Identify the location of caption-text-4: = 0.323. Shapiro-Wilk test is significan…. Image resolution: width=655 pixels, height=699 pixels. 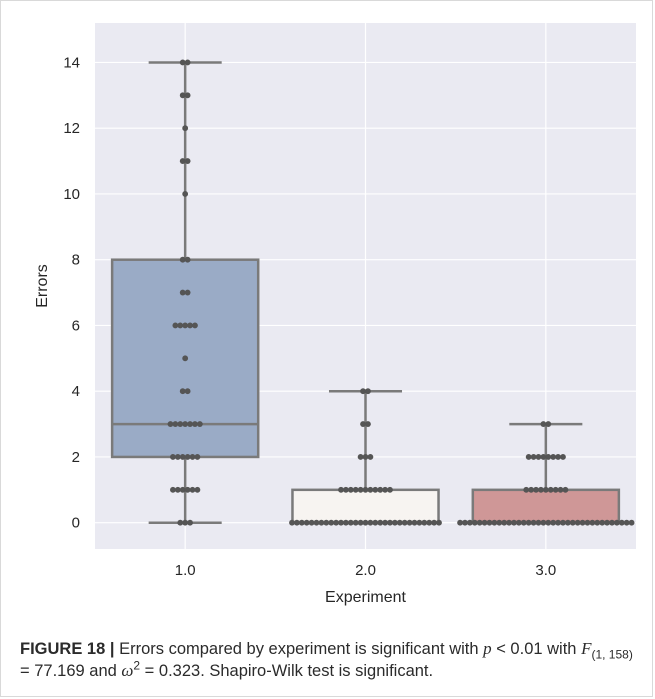
(287, 671).